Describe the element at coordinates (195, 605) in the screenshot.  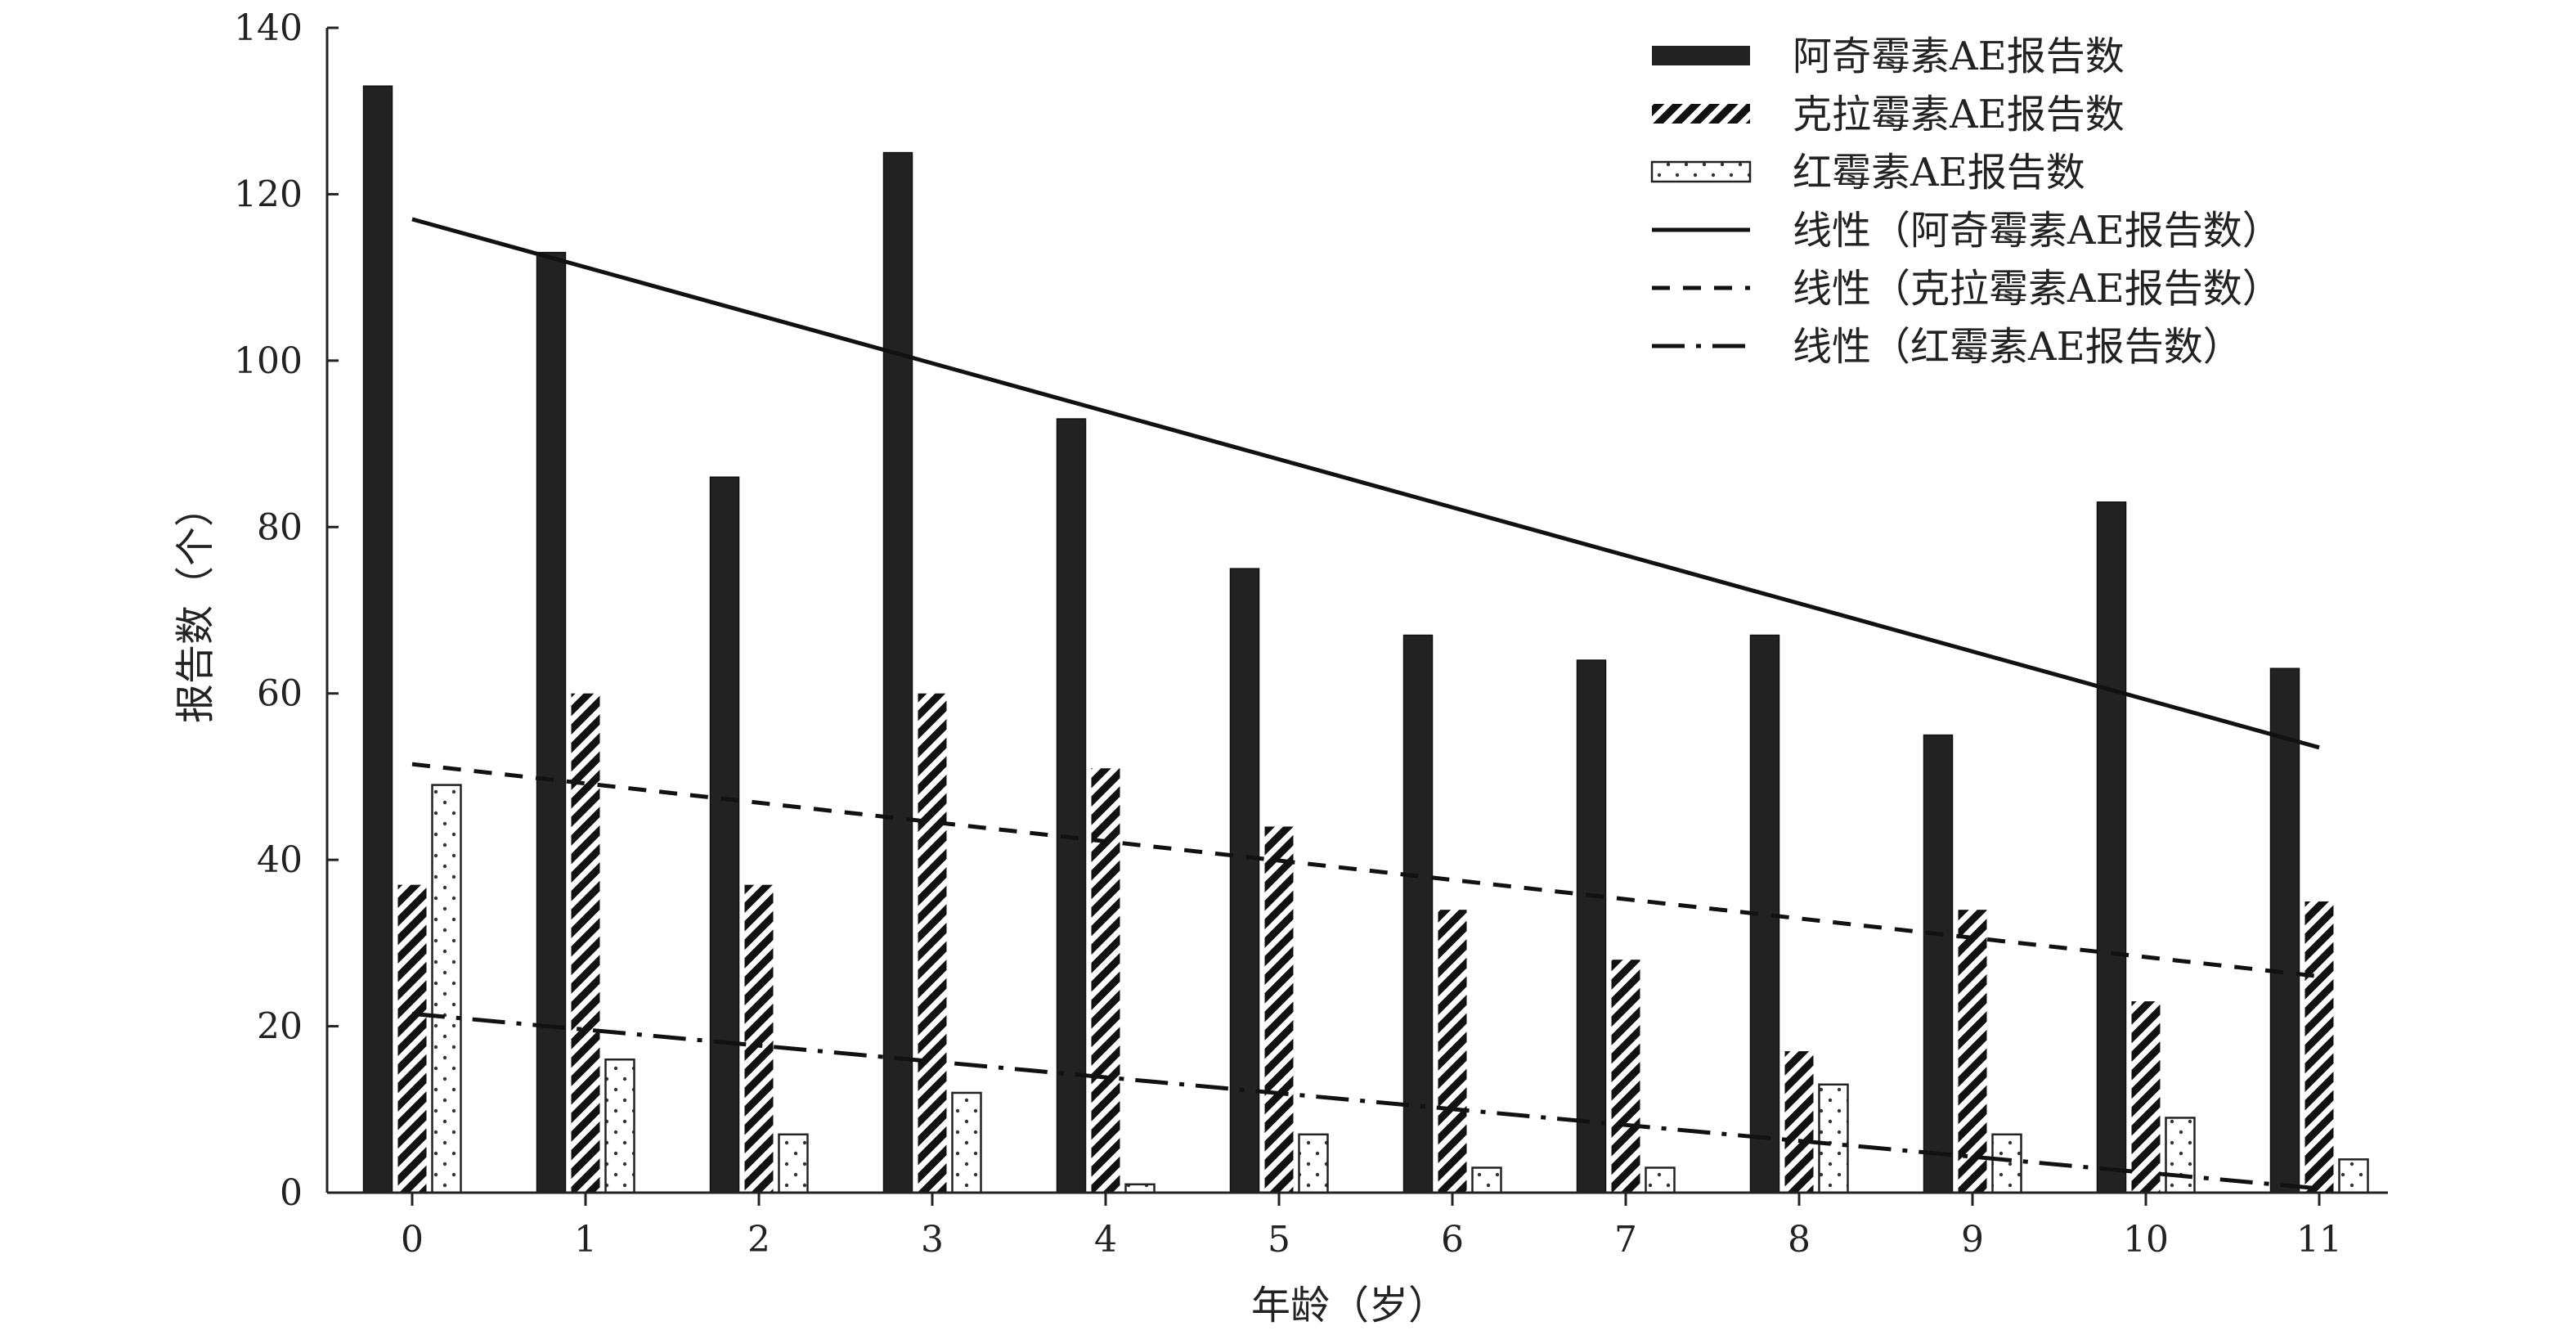
I see `y-axis-title: 报告数（个）` at that location.